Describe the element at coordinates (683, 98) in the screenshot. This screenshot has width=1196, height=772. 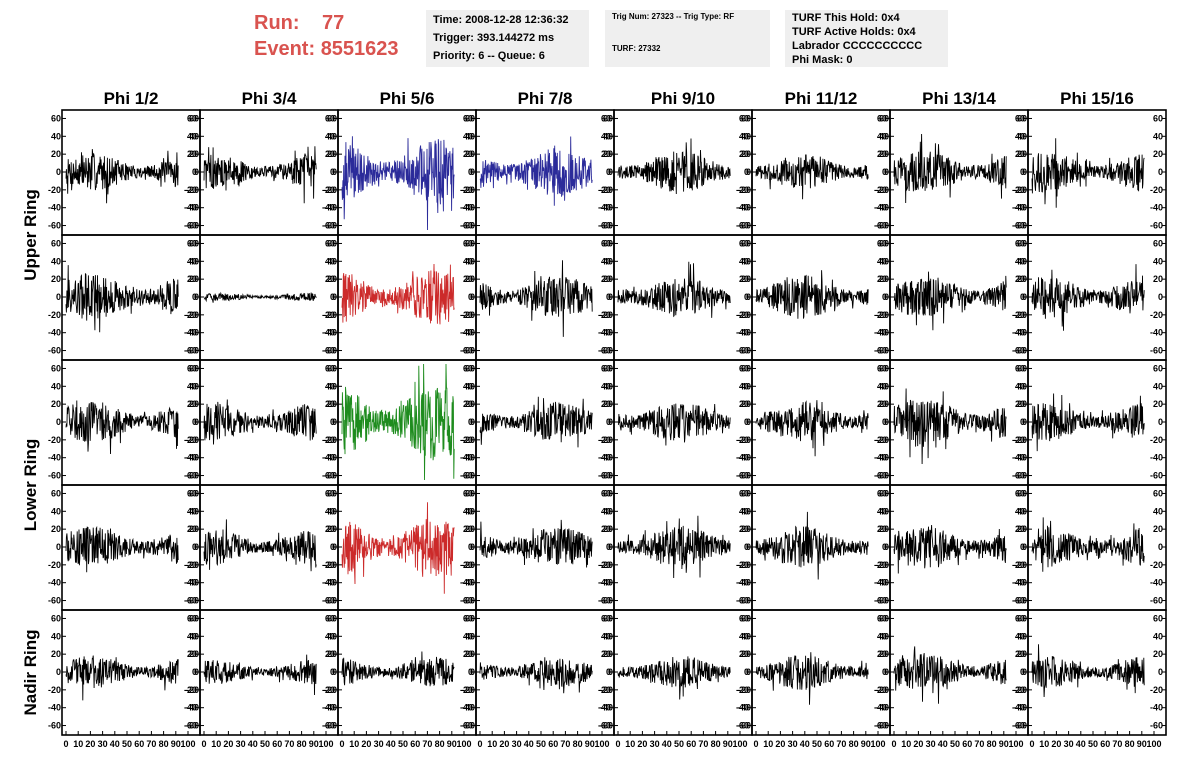
I see `column-header: Phi 9/10` at that location.